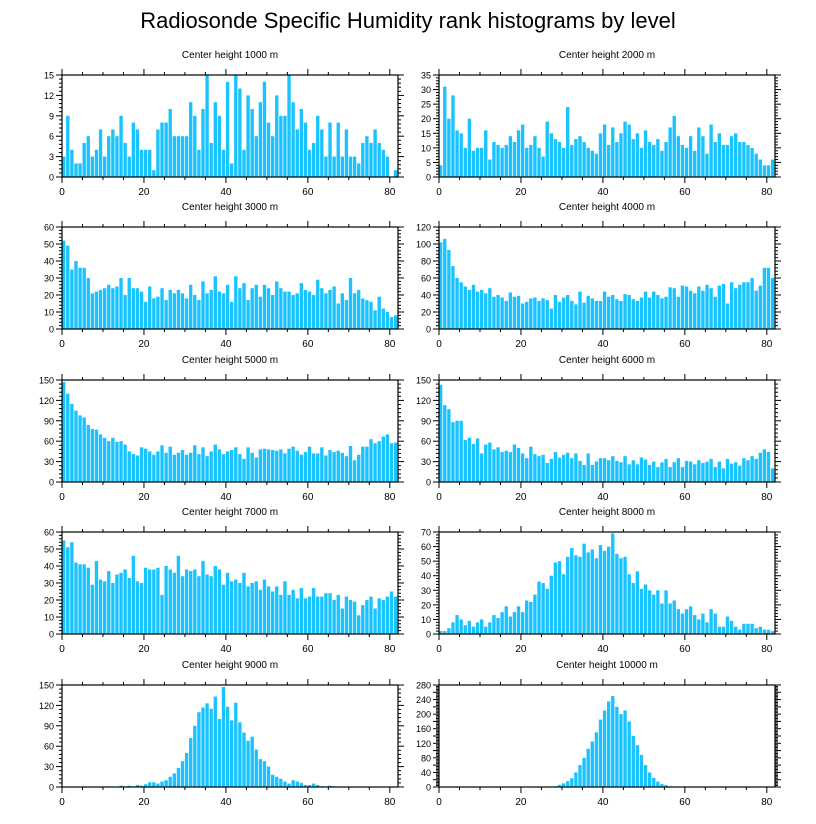 This screenshot has width=816, height=824. Describe the element at coordinates (426, 105) in the screenshot. I see `y-tick-label: 25` at that location.